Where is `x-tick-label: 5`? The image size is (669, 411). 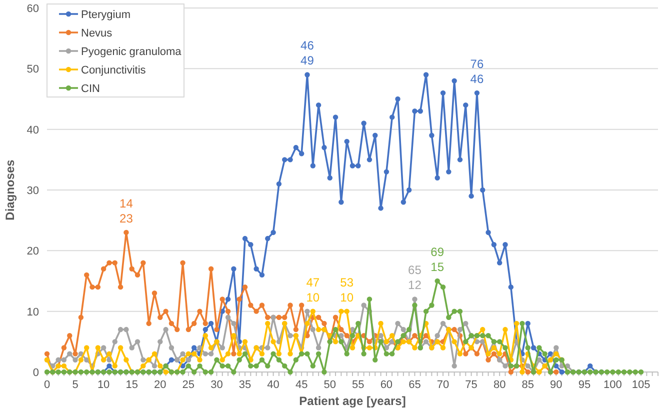
x-tick-label: 5 is located at coordinates (75, 385).